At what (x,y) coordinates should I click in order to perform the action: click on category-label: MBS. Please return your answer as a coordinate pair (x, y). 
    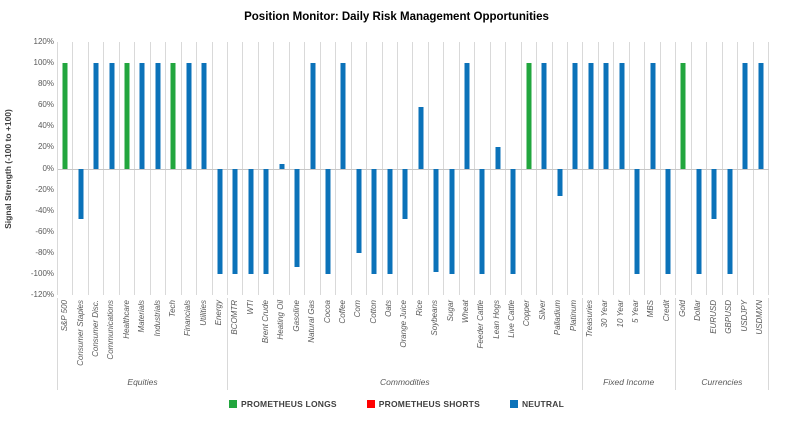
    Looking at the image, I should click on (651, 309).